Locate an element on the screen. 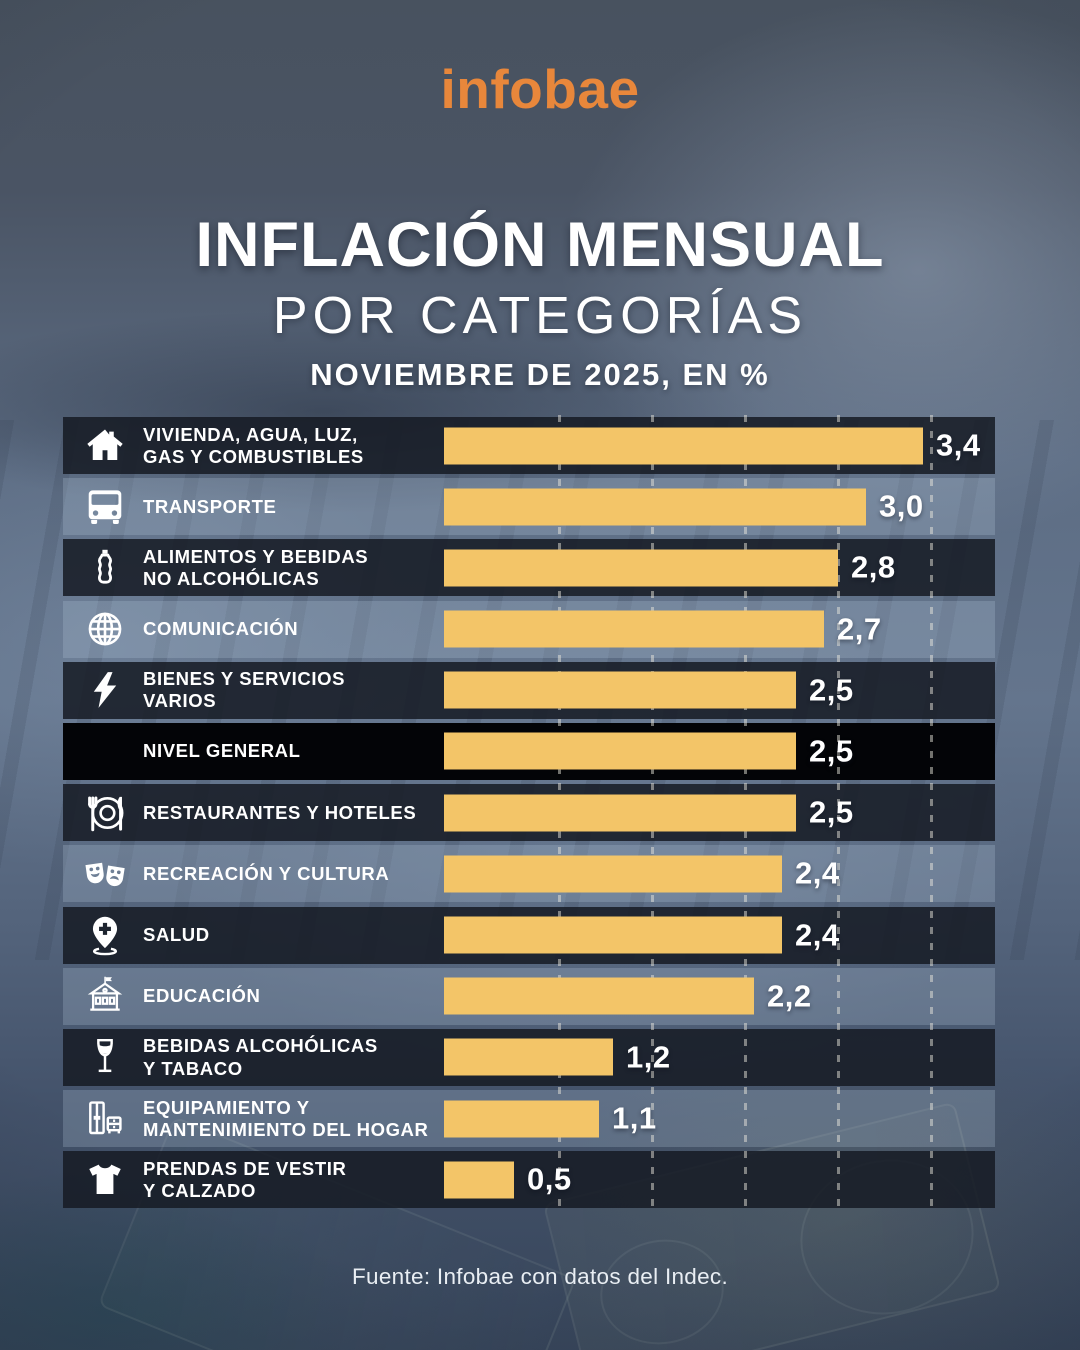  category-label: COMUNICACIÓN is located at coordinates (221, 628).